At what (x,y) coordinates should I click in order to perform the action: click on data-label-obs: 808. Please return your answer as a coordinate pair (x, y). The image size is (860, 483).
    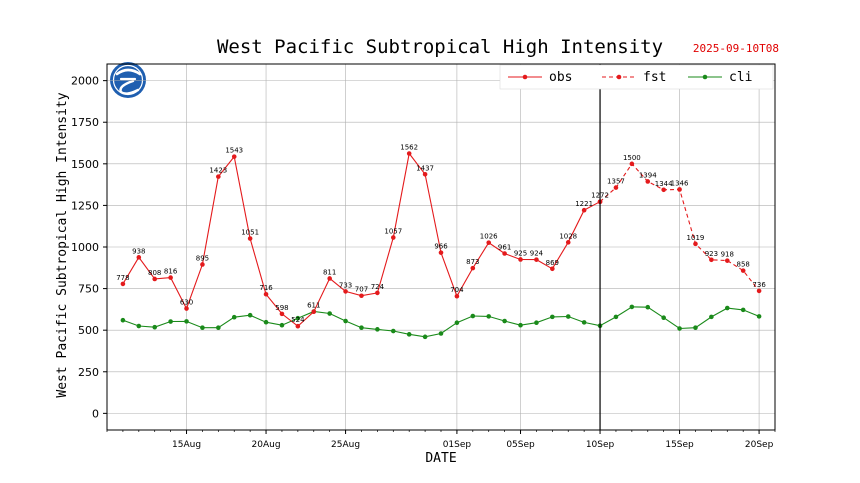
    Looking at the image, I should click on (154, 273).